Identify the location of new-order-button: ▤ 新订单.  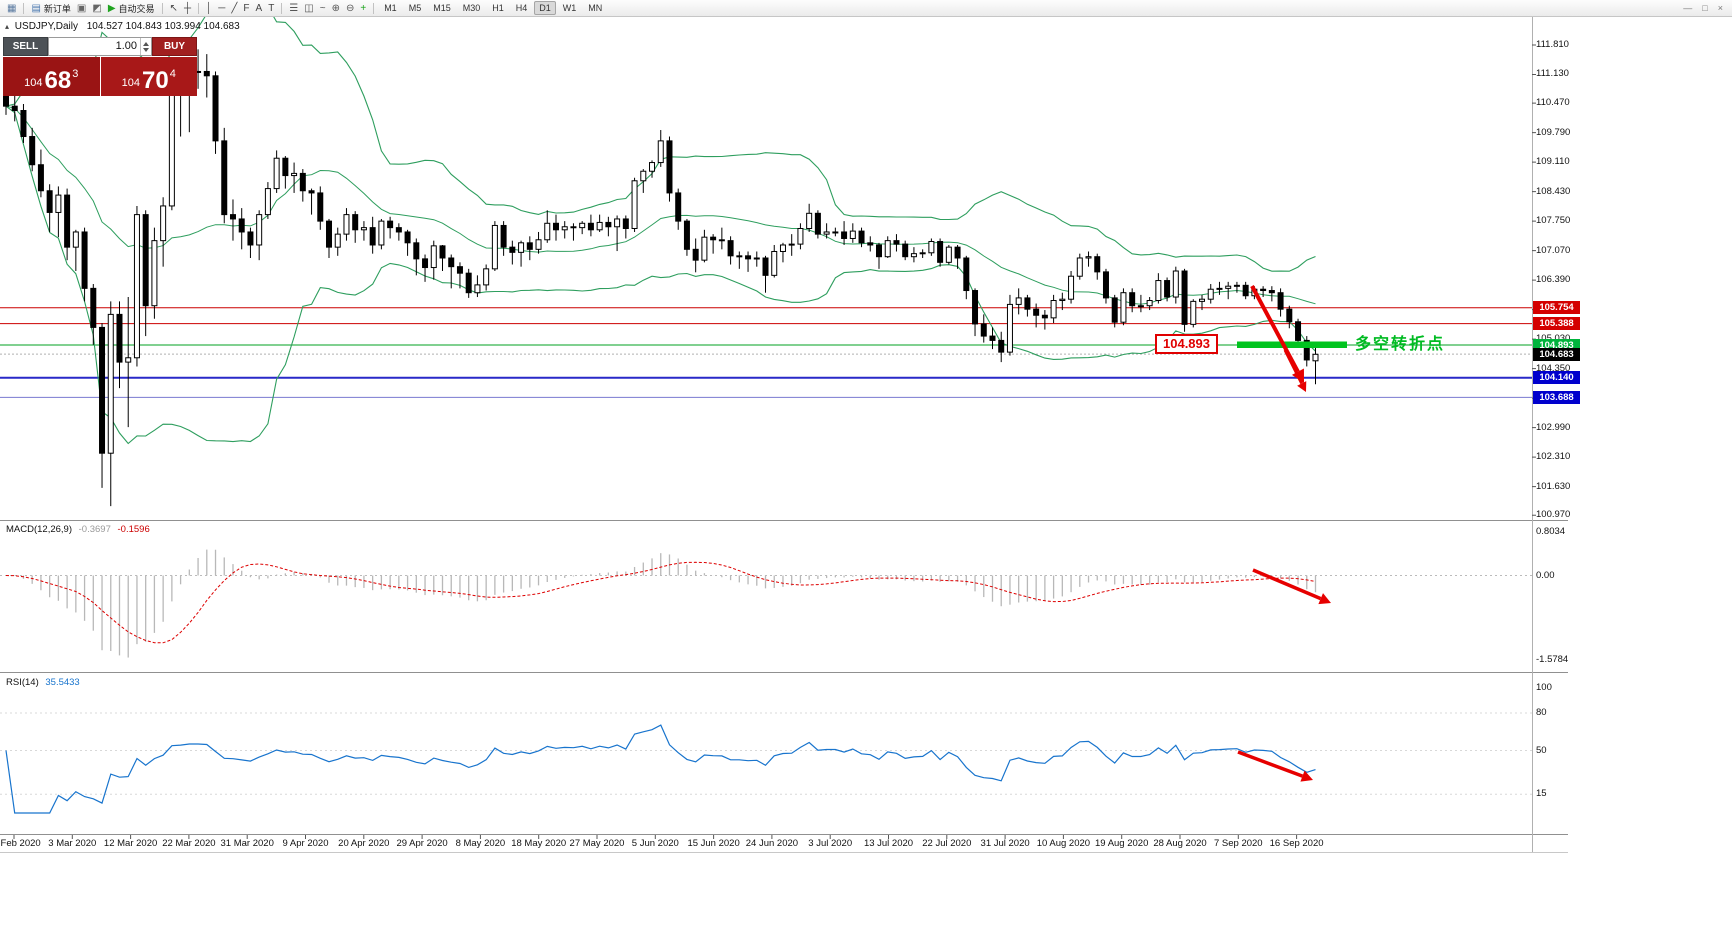
(50, 8).